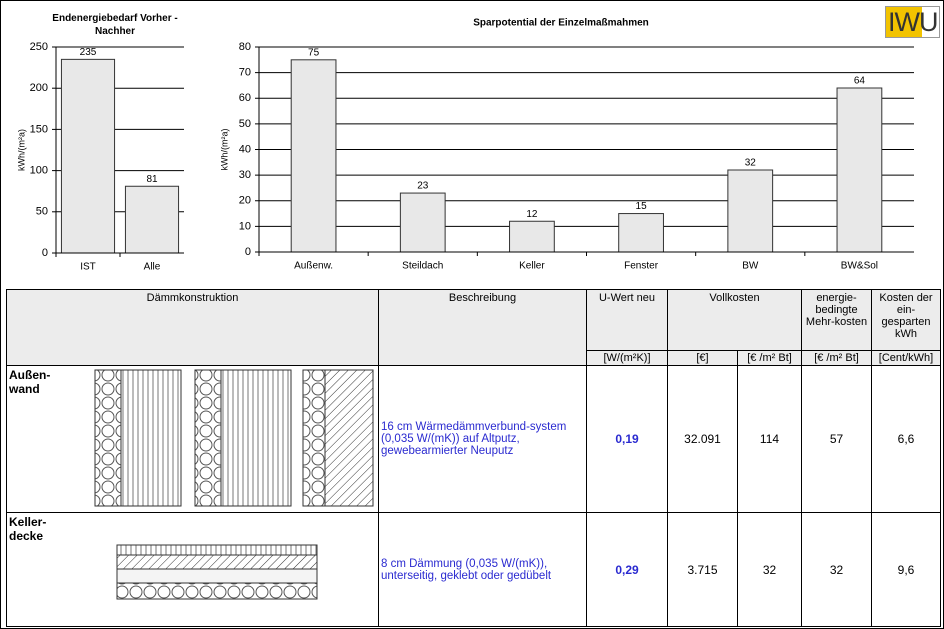 The image size is (944, 629). I want to click on x-tick-label: Alle, so click(152, 267).